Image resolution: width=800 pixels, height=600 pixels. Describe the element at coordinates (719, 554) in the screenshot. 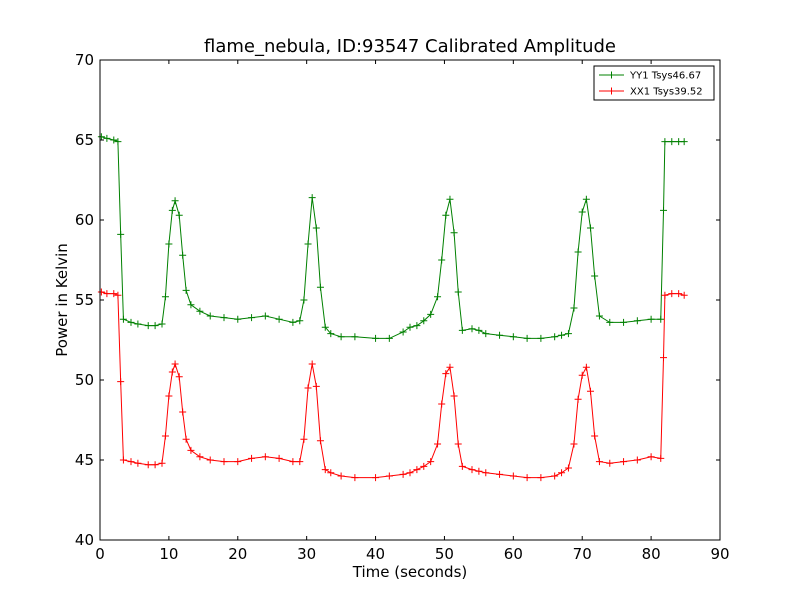

I see `x-tick-label: 90` at that location.